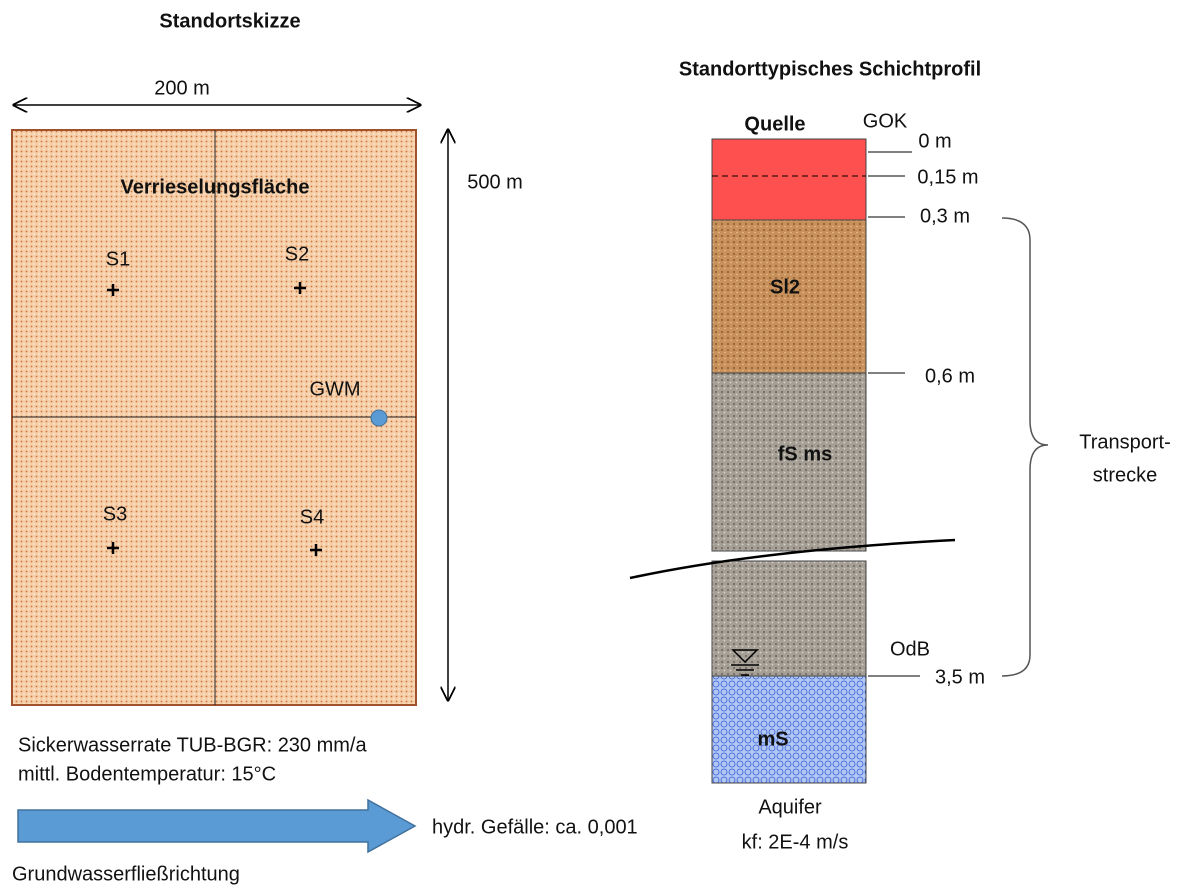 This screenshot has height=888, width=1195. I want to click on kf-label: kf: 2E-4 m/s, so click(795, 842).